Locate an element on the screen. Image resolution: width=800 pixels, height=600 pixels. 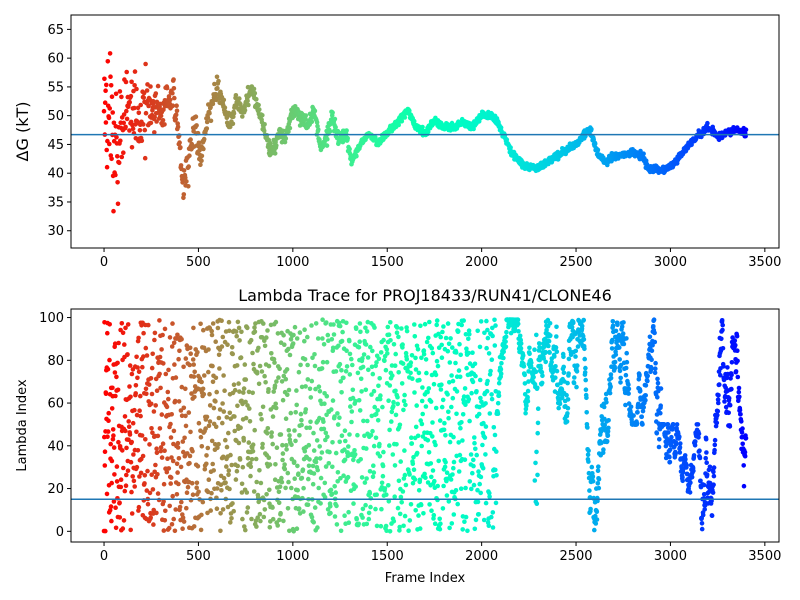
y-tick-label: 40 is located at coordinates (55, 446).